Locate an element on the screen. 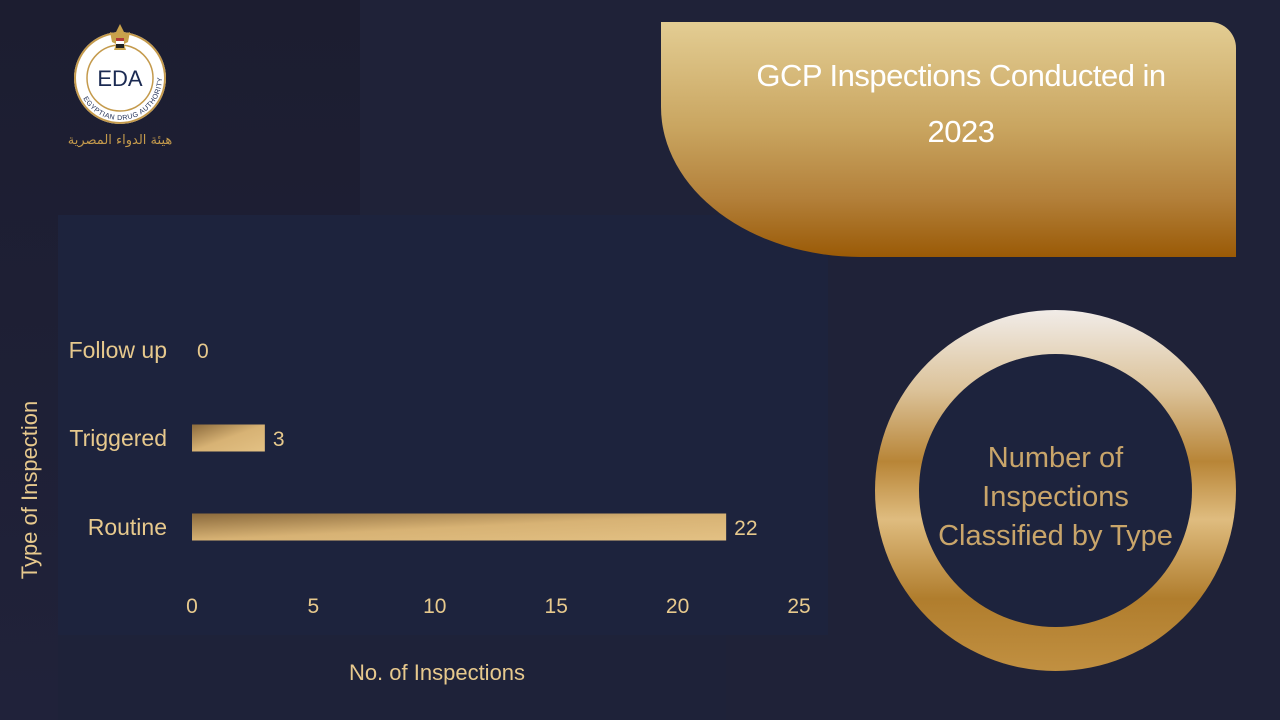 This screenshot has width=1280, height=720. value-labels-group: 0 3 22 is located at coordinates (477, 440).